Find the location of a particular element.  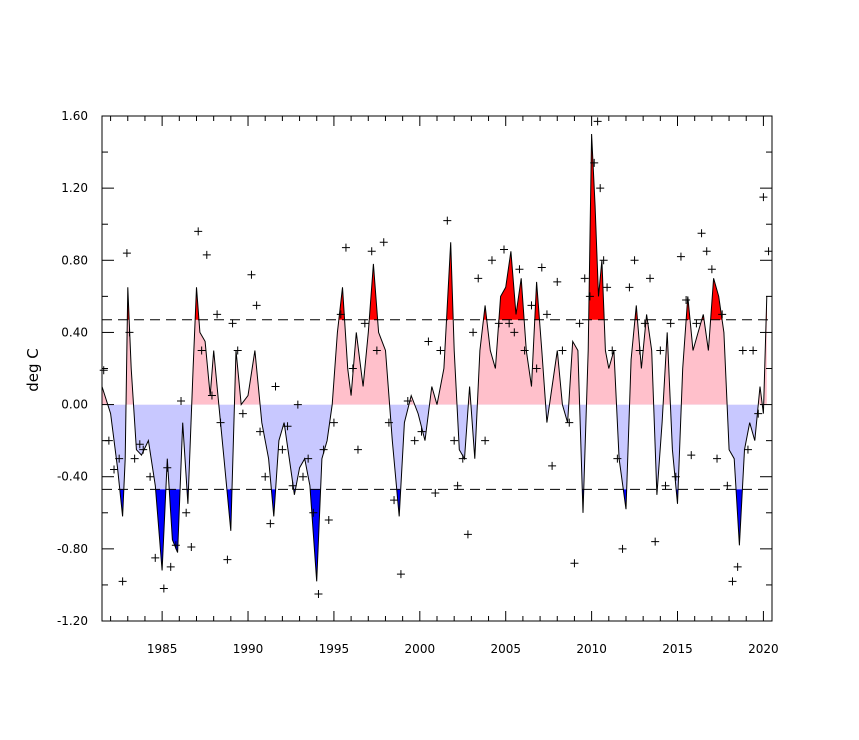

y-tick-label: 0.40 is located at coordinates (74, 332).